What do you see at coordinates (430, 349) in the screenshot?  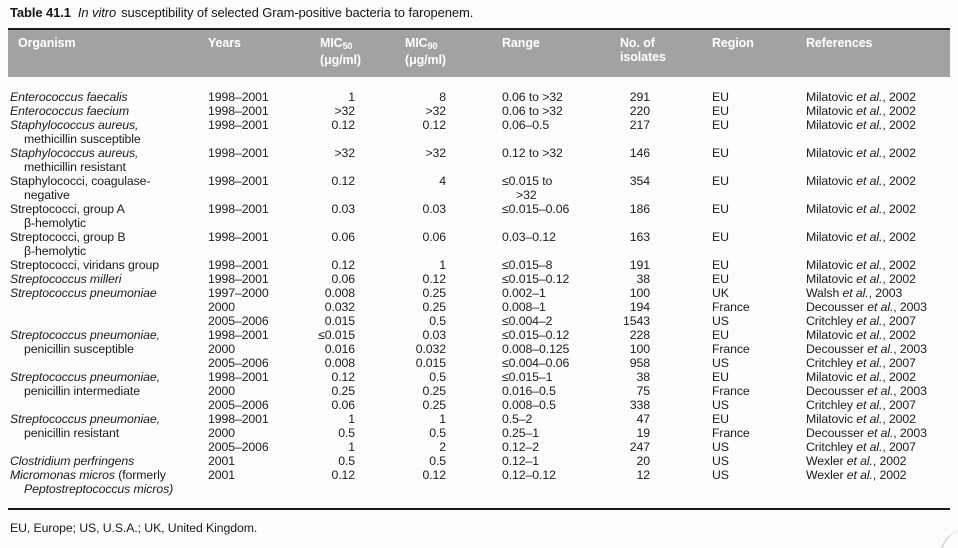 I see `mic90-cell: 0.032` at bounding box center [430, 349].